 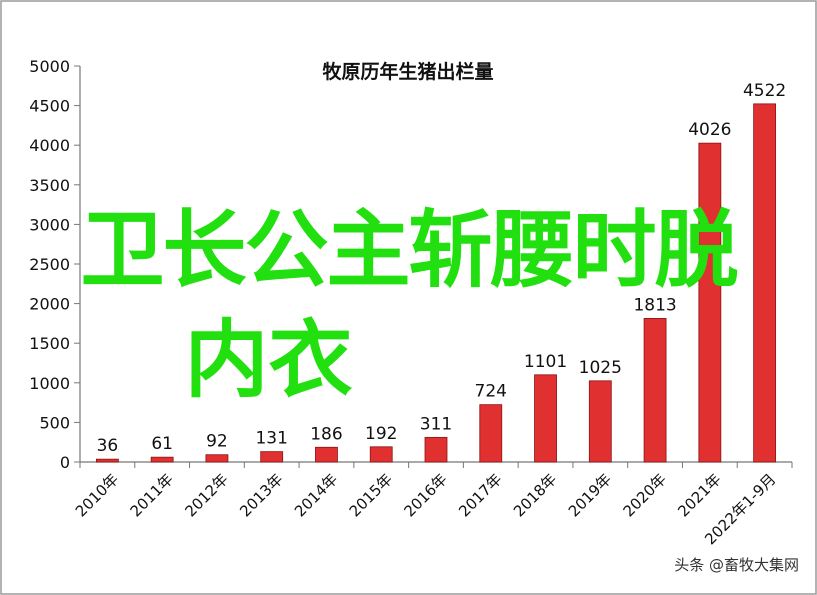 What do you see at coordinates (600, 421) in the screenshot?
I see `bar-2019年` at bounding box center [600, 421].